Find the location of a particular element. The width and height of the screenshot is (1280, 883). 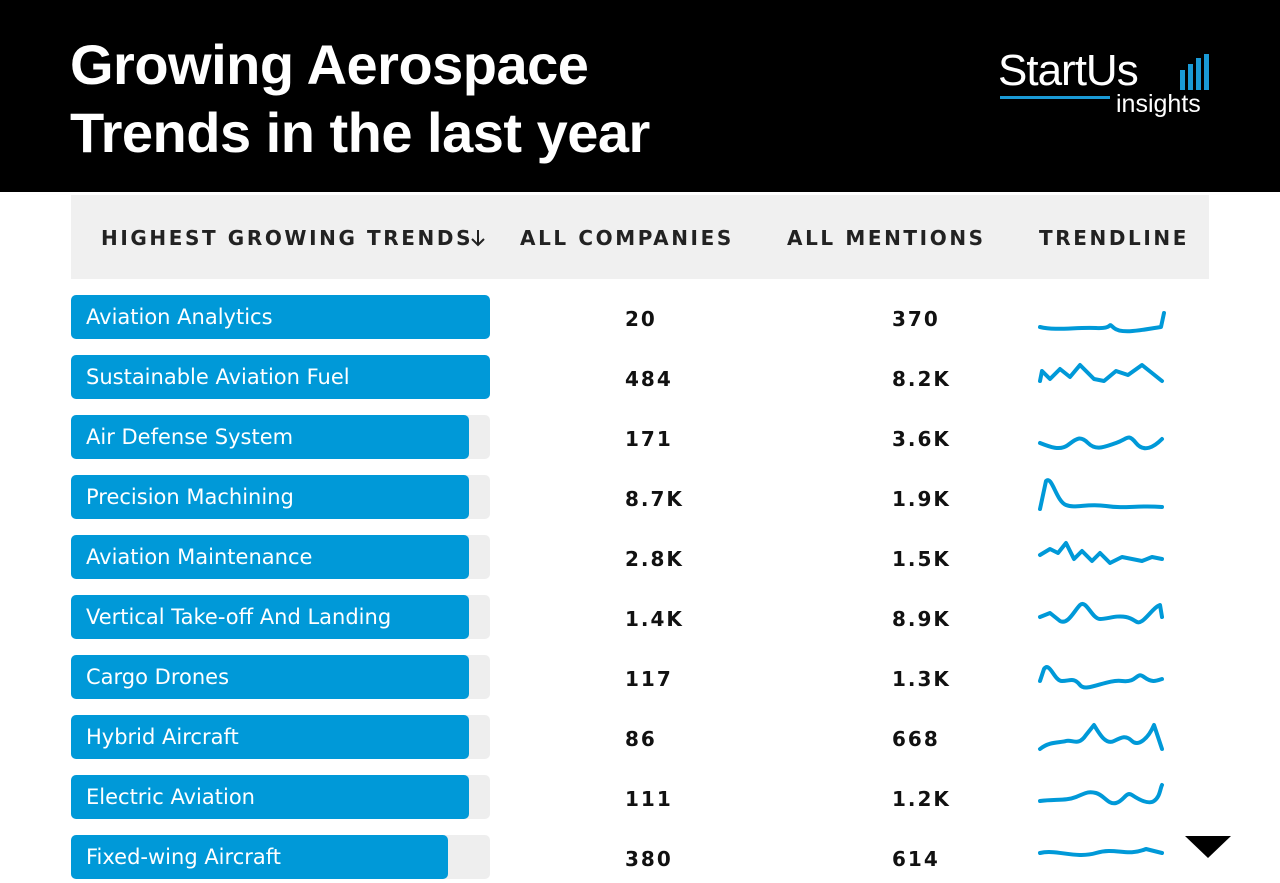

table-header is located at coordinates (640, 237).